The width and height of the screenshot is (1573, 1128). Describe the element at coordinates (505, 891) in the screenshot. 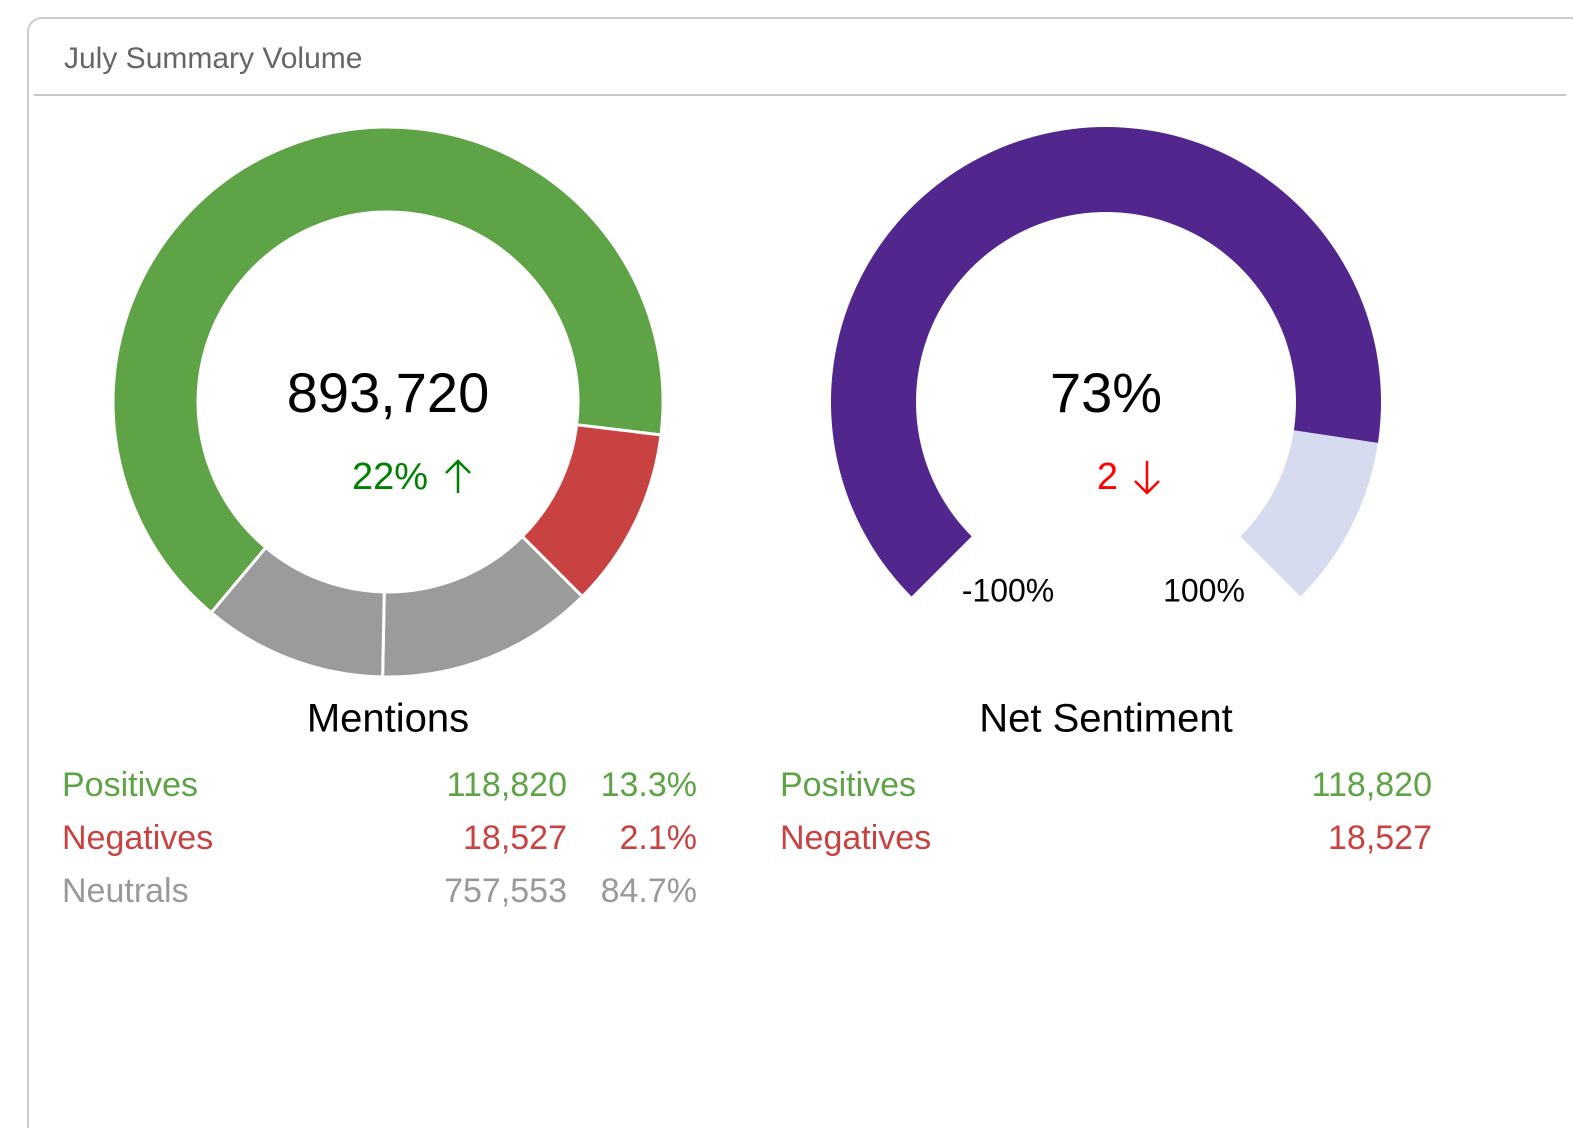

I see `legend-value: 757,553` at that location.